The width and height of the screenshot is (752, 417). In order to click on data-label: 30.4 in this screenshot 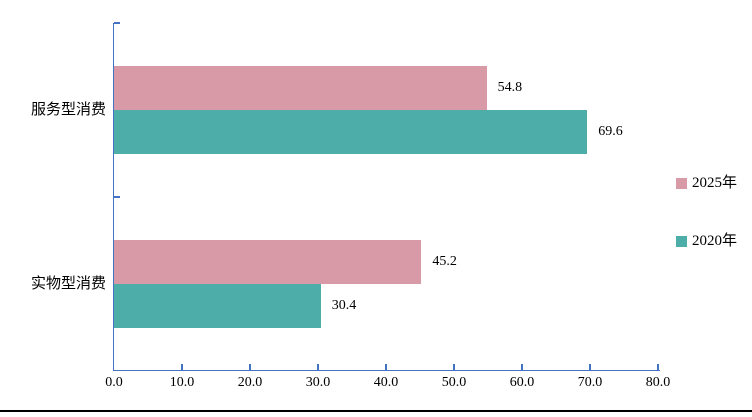, I will do `click(344, 305)`.